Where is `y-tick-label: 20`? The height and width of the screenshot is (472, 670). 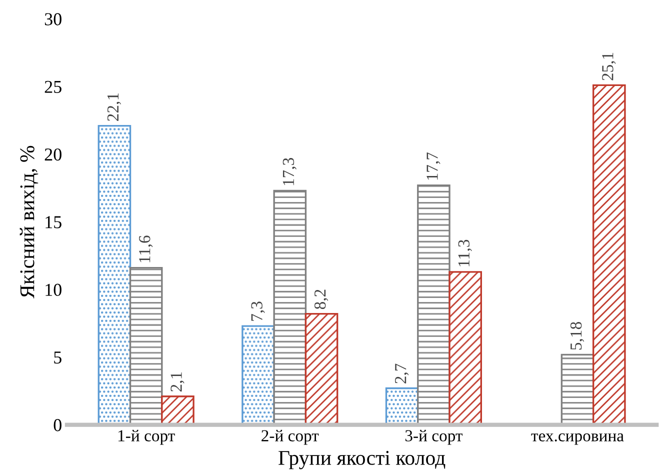
y-tick-label: 20 is located at coordinates (53, 154).